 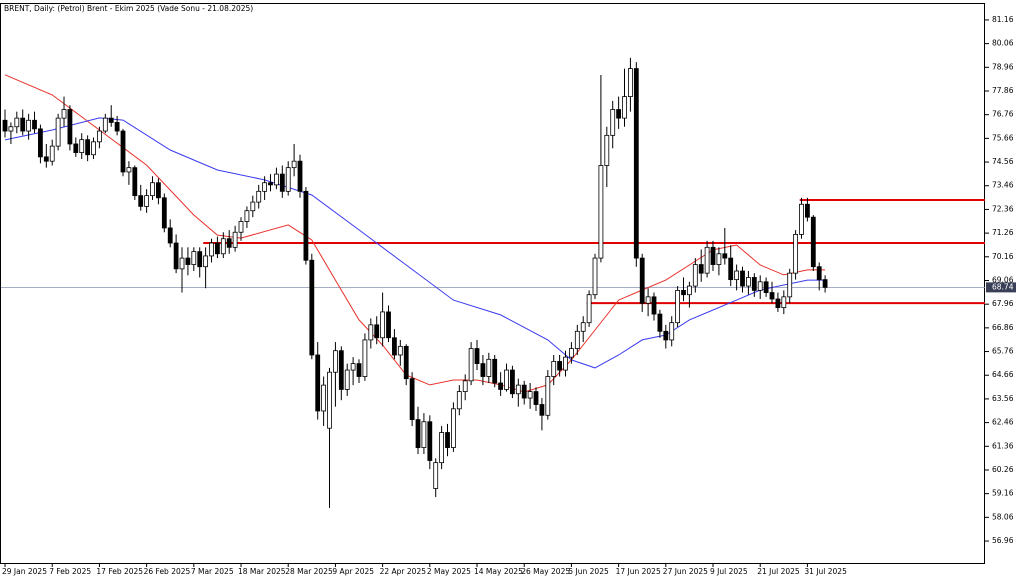 What do you see at coordinates (353, 571) in the screenshot?
I see `x-tick-label: 9 Apr 2025` at bounding box center [353, 571].